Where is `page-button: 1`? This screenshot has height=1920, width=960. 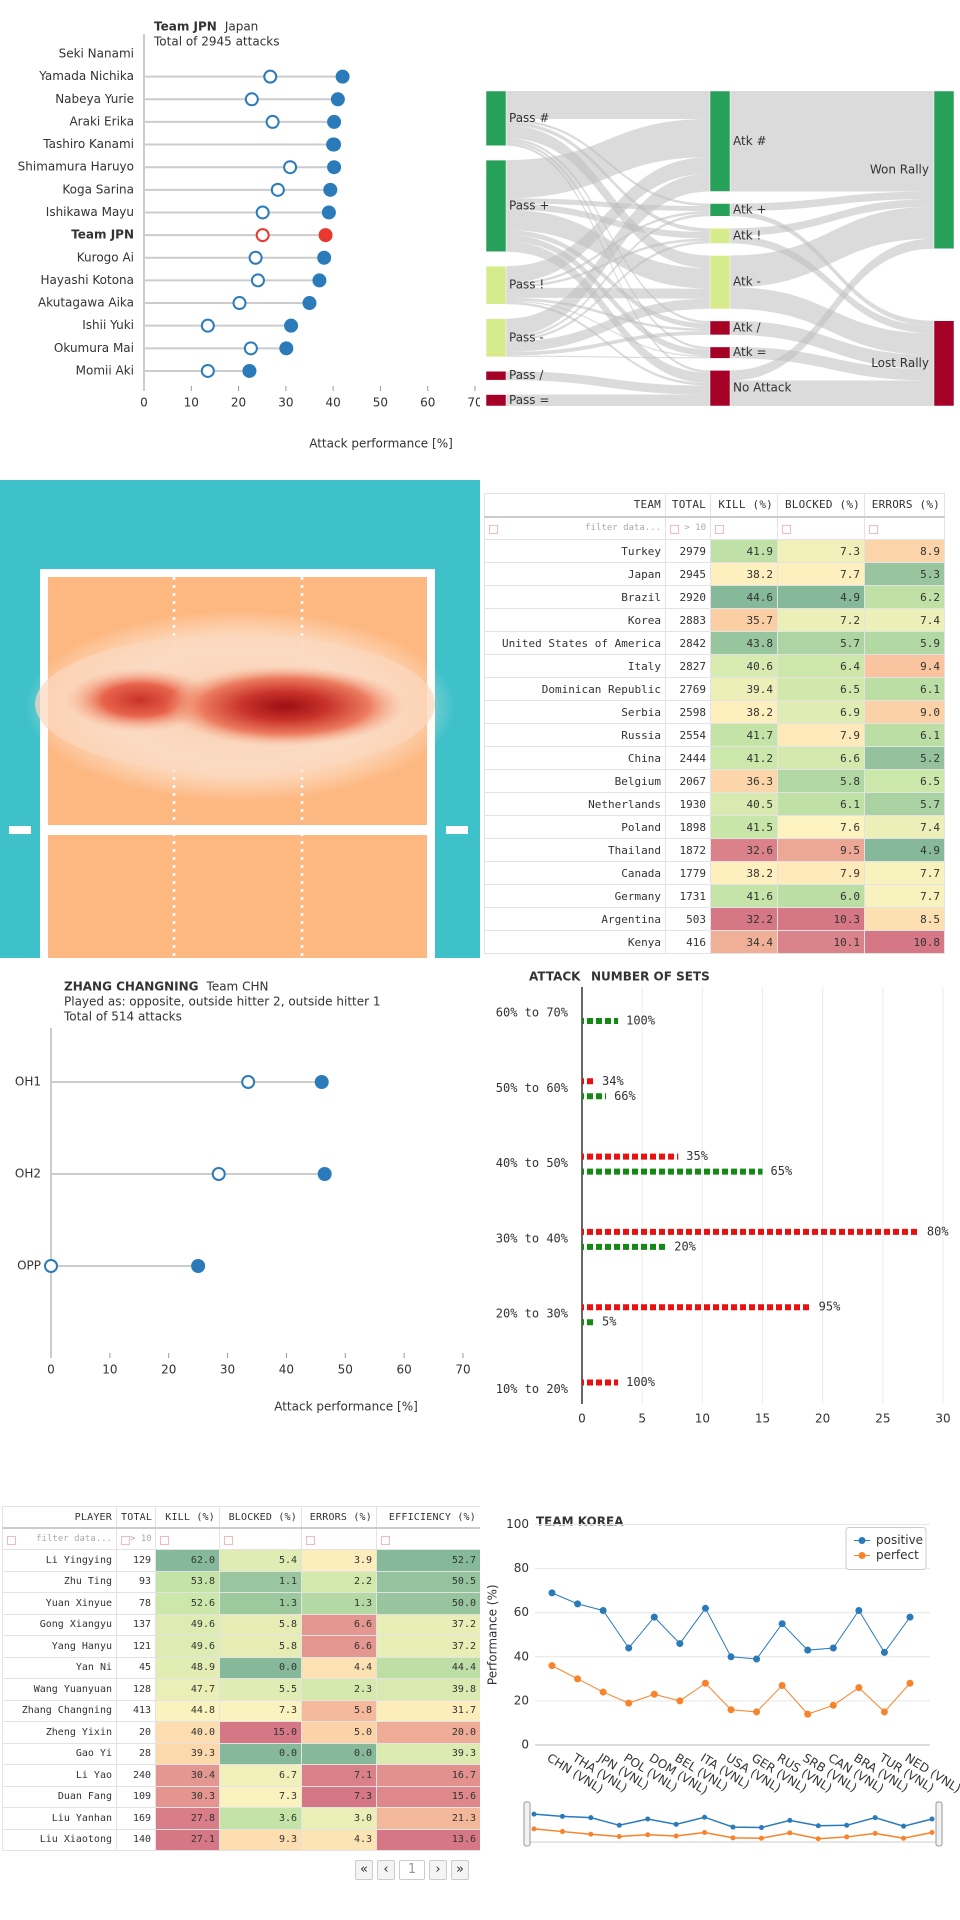
page-button: 1 is located at coordinates (412, 1870).